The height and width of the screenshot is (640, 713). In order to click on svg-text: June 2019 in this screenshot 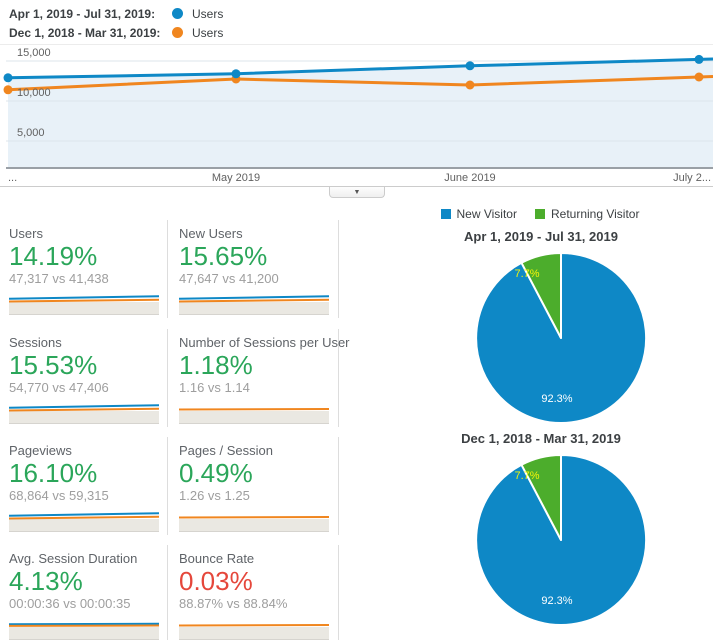, I will do `click(469, 178)`.